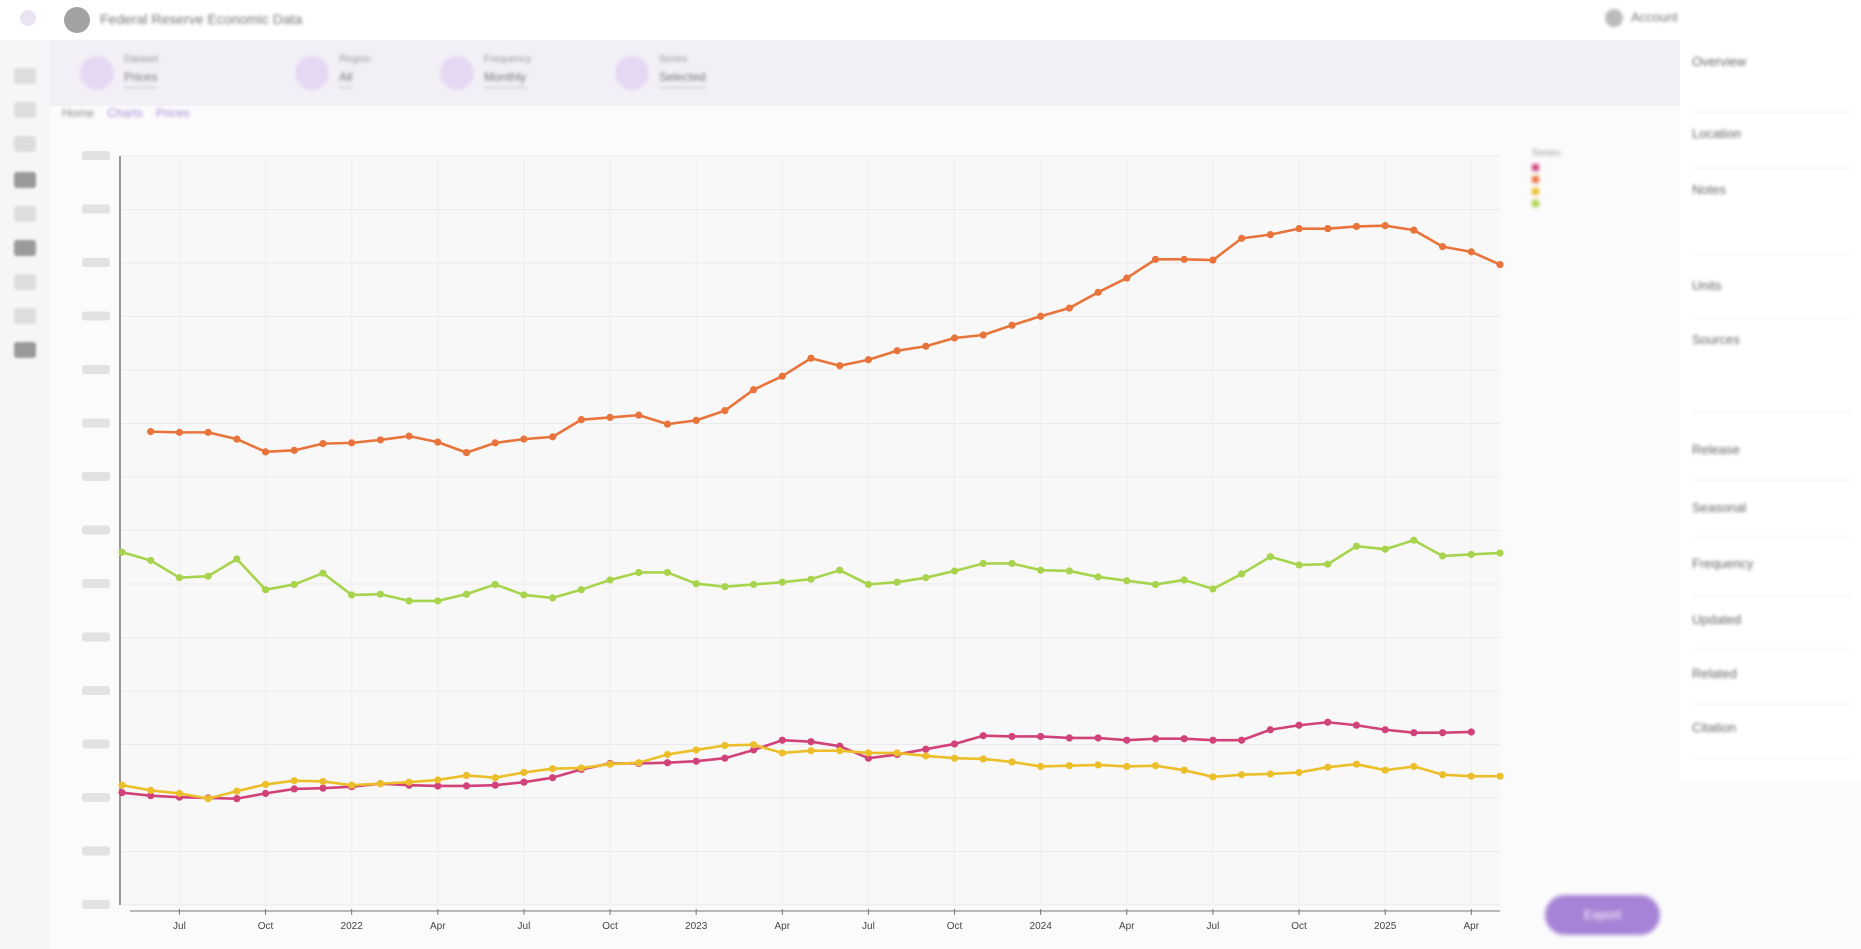 This screenshot has width=1861, height=949. I want to click on side-section: Sources, so click(1772, 372).